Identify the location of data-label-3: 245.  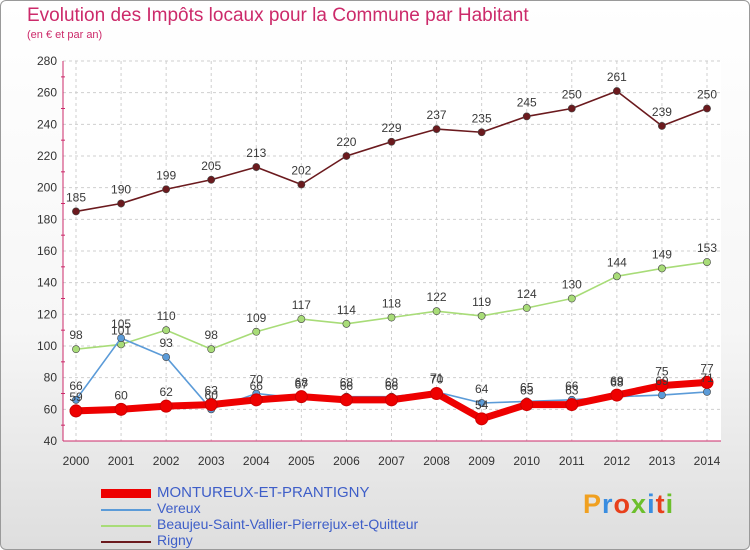
(527, 102).